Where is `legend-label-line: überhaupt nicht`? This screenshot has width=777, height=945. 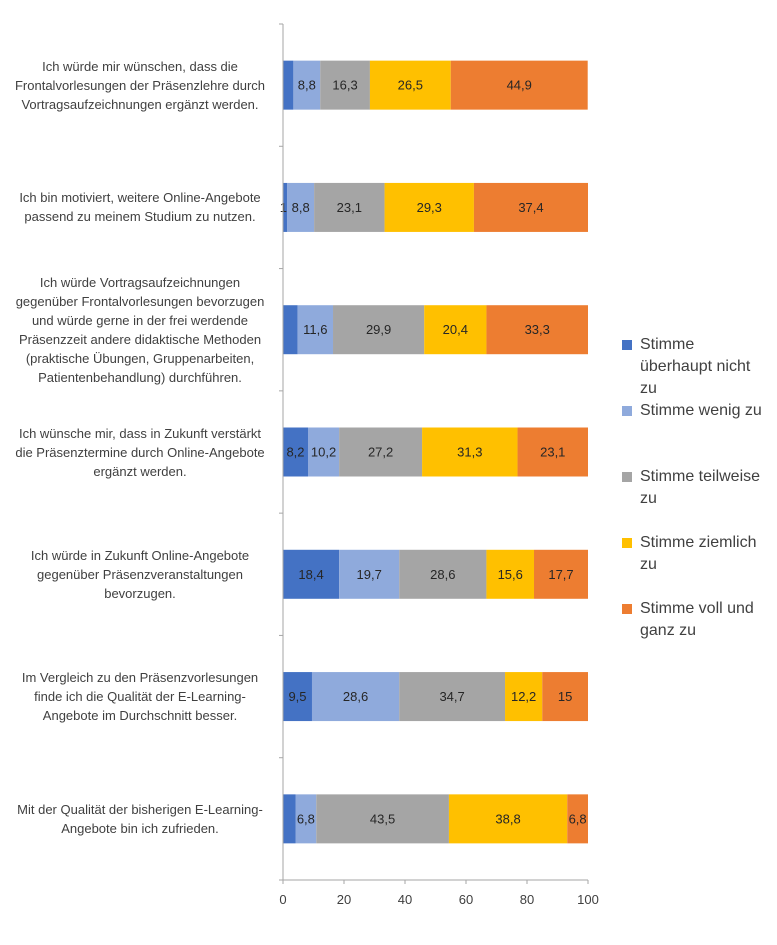
legend-label-line: überhaupt nicht is located at coordinates (695, 366).